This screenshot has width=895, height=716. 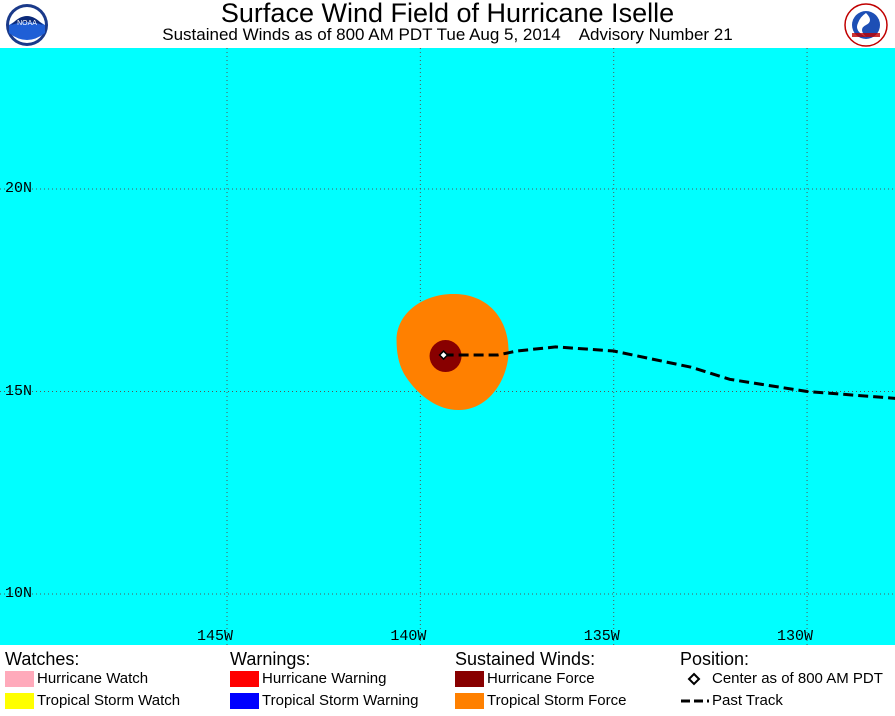 I want to click on storm-wind-field, so click(x=452, y=352).